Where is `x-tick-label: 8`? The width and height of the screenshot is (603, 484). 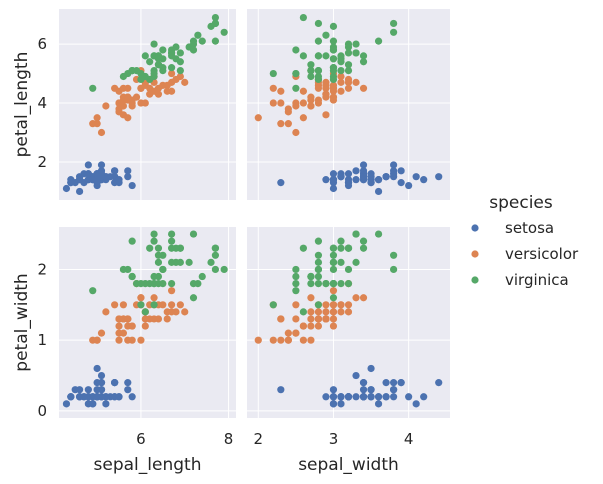 x-tick-label: 8 is located at coordinates (229, 439).